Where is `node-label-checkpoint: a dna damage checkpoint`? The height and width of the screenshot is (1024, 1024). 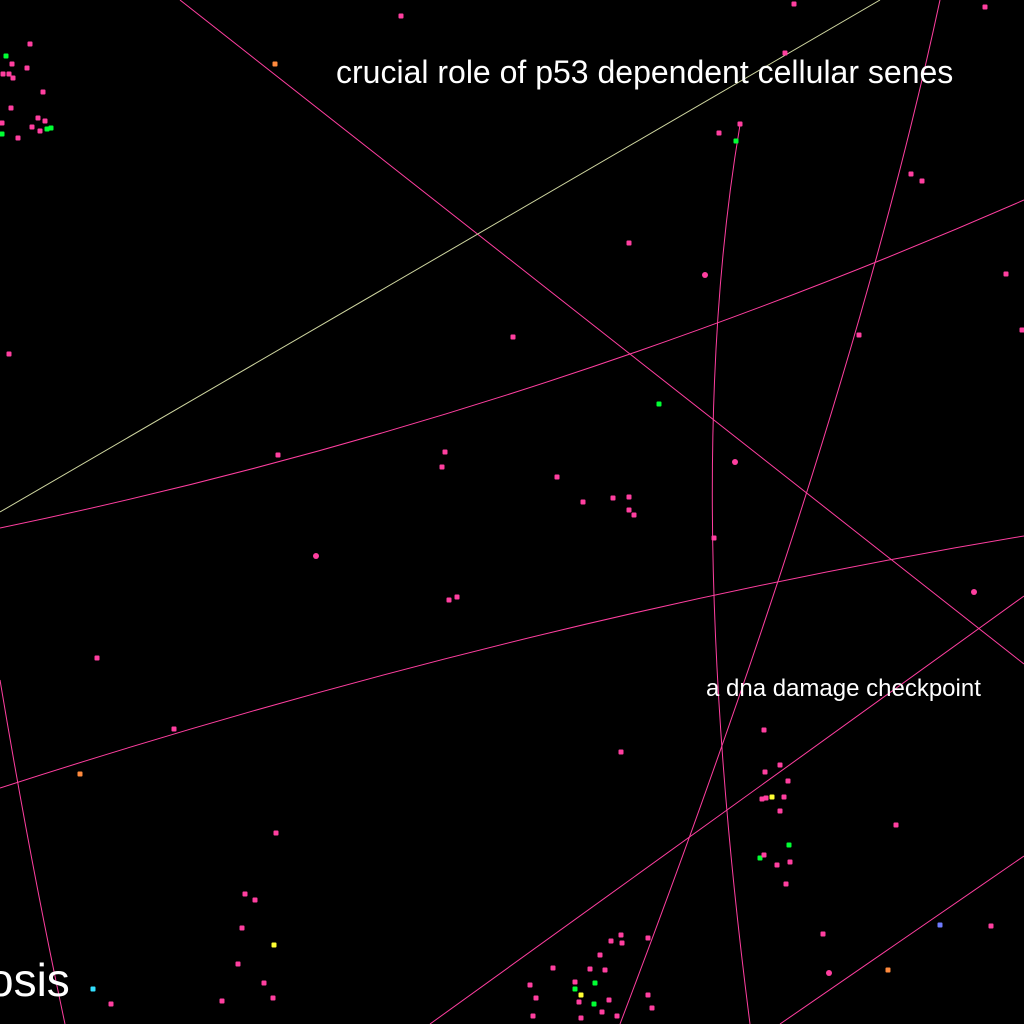
node-label-checkpoint: a dna damage checkpoint is located at coordinates (843, 688).